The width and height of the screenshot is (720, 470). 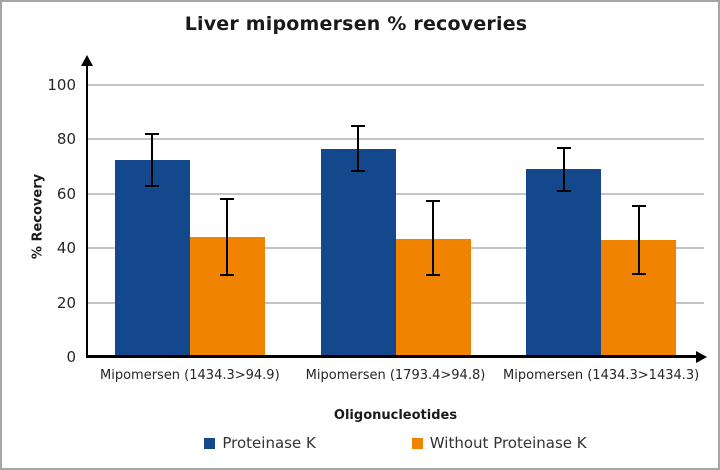 What do you see at coordinates (563, 147) in the screenshot?
I see `error-bar-cap-top-s0-c2` at bounding box center [563, 147].